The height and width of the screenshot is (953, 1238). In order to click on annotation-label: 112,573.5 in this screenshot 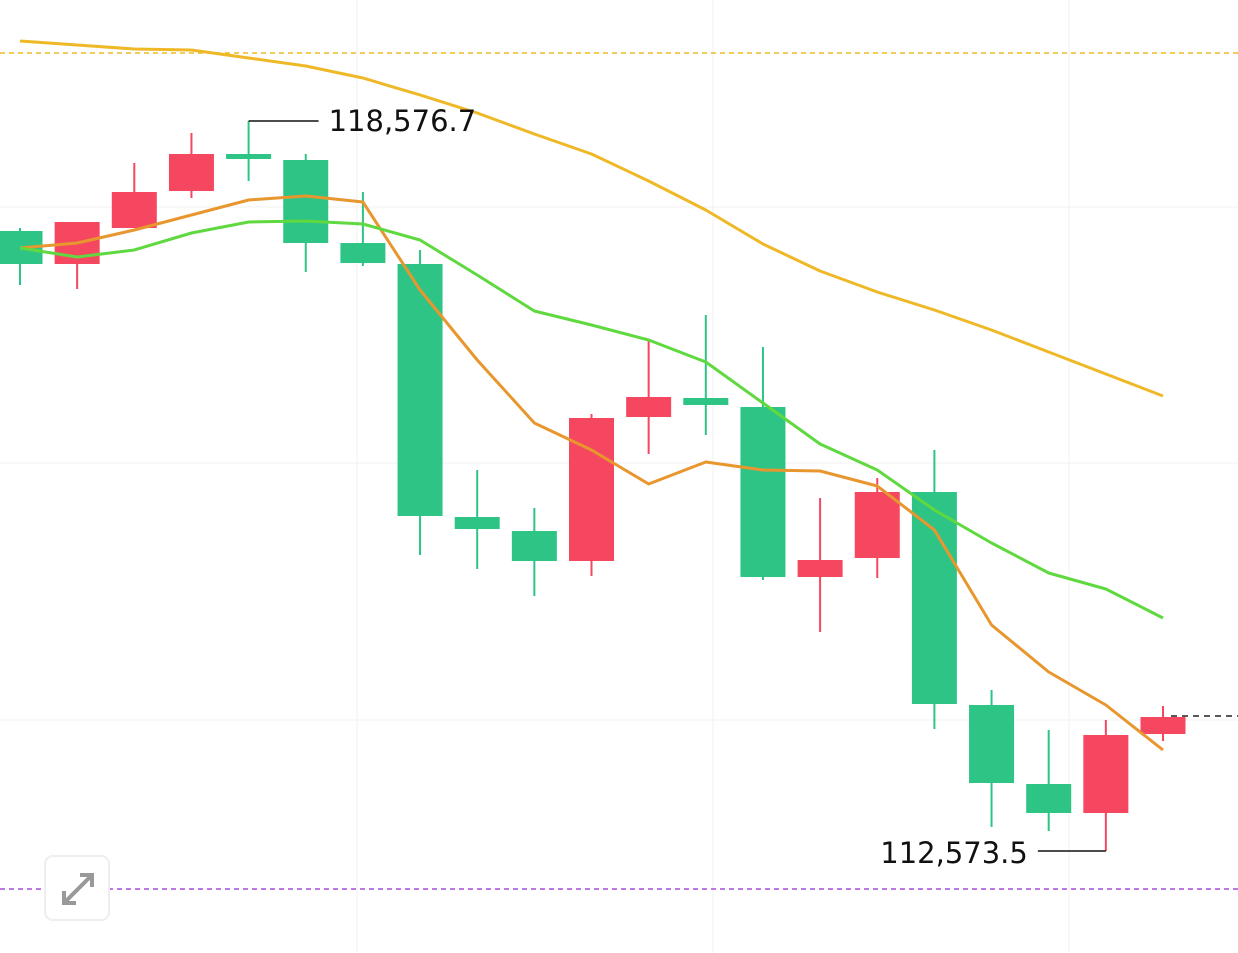, I will do `click(954, 853)`.